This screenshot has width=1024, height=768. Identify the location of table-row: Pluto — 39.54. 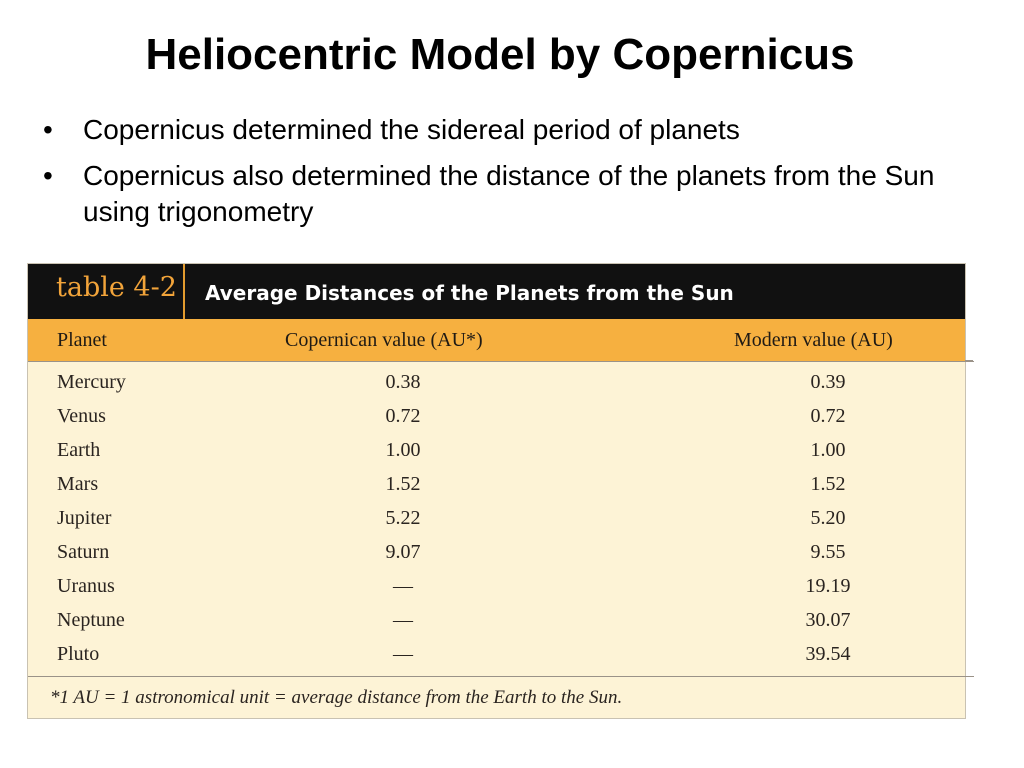
(496, 658).